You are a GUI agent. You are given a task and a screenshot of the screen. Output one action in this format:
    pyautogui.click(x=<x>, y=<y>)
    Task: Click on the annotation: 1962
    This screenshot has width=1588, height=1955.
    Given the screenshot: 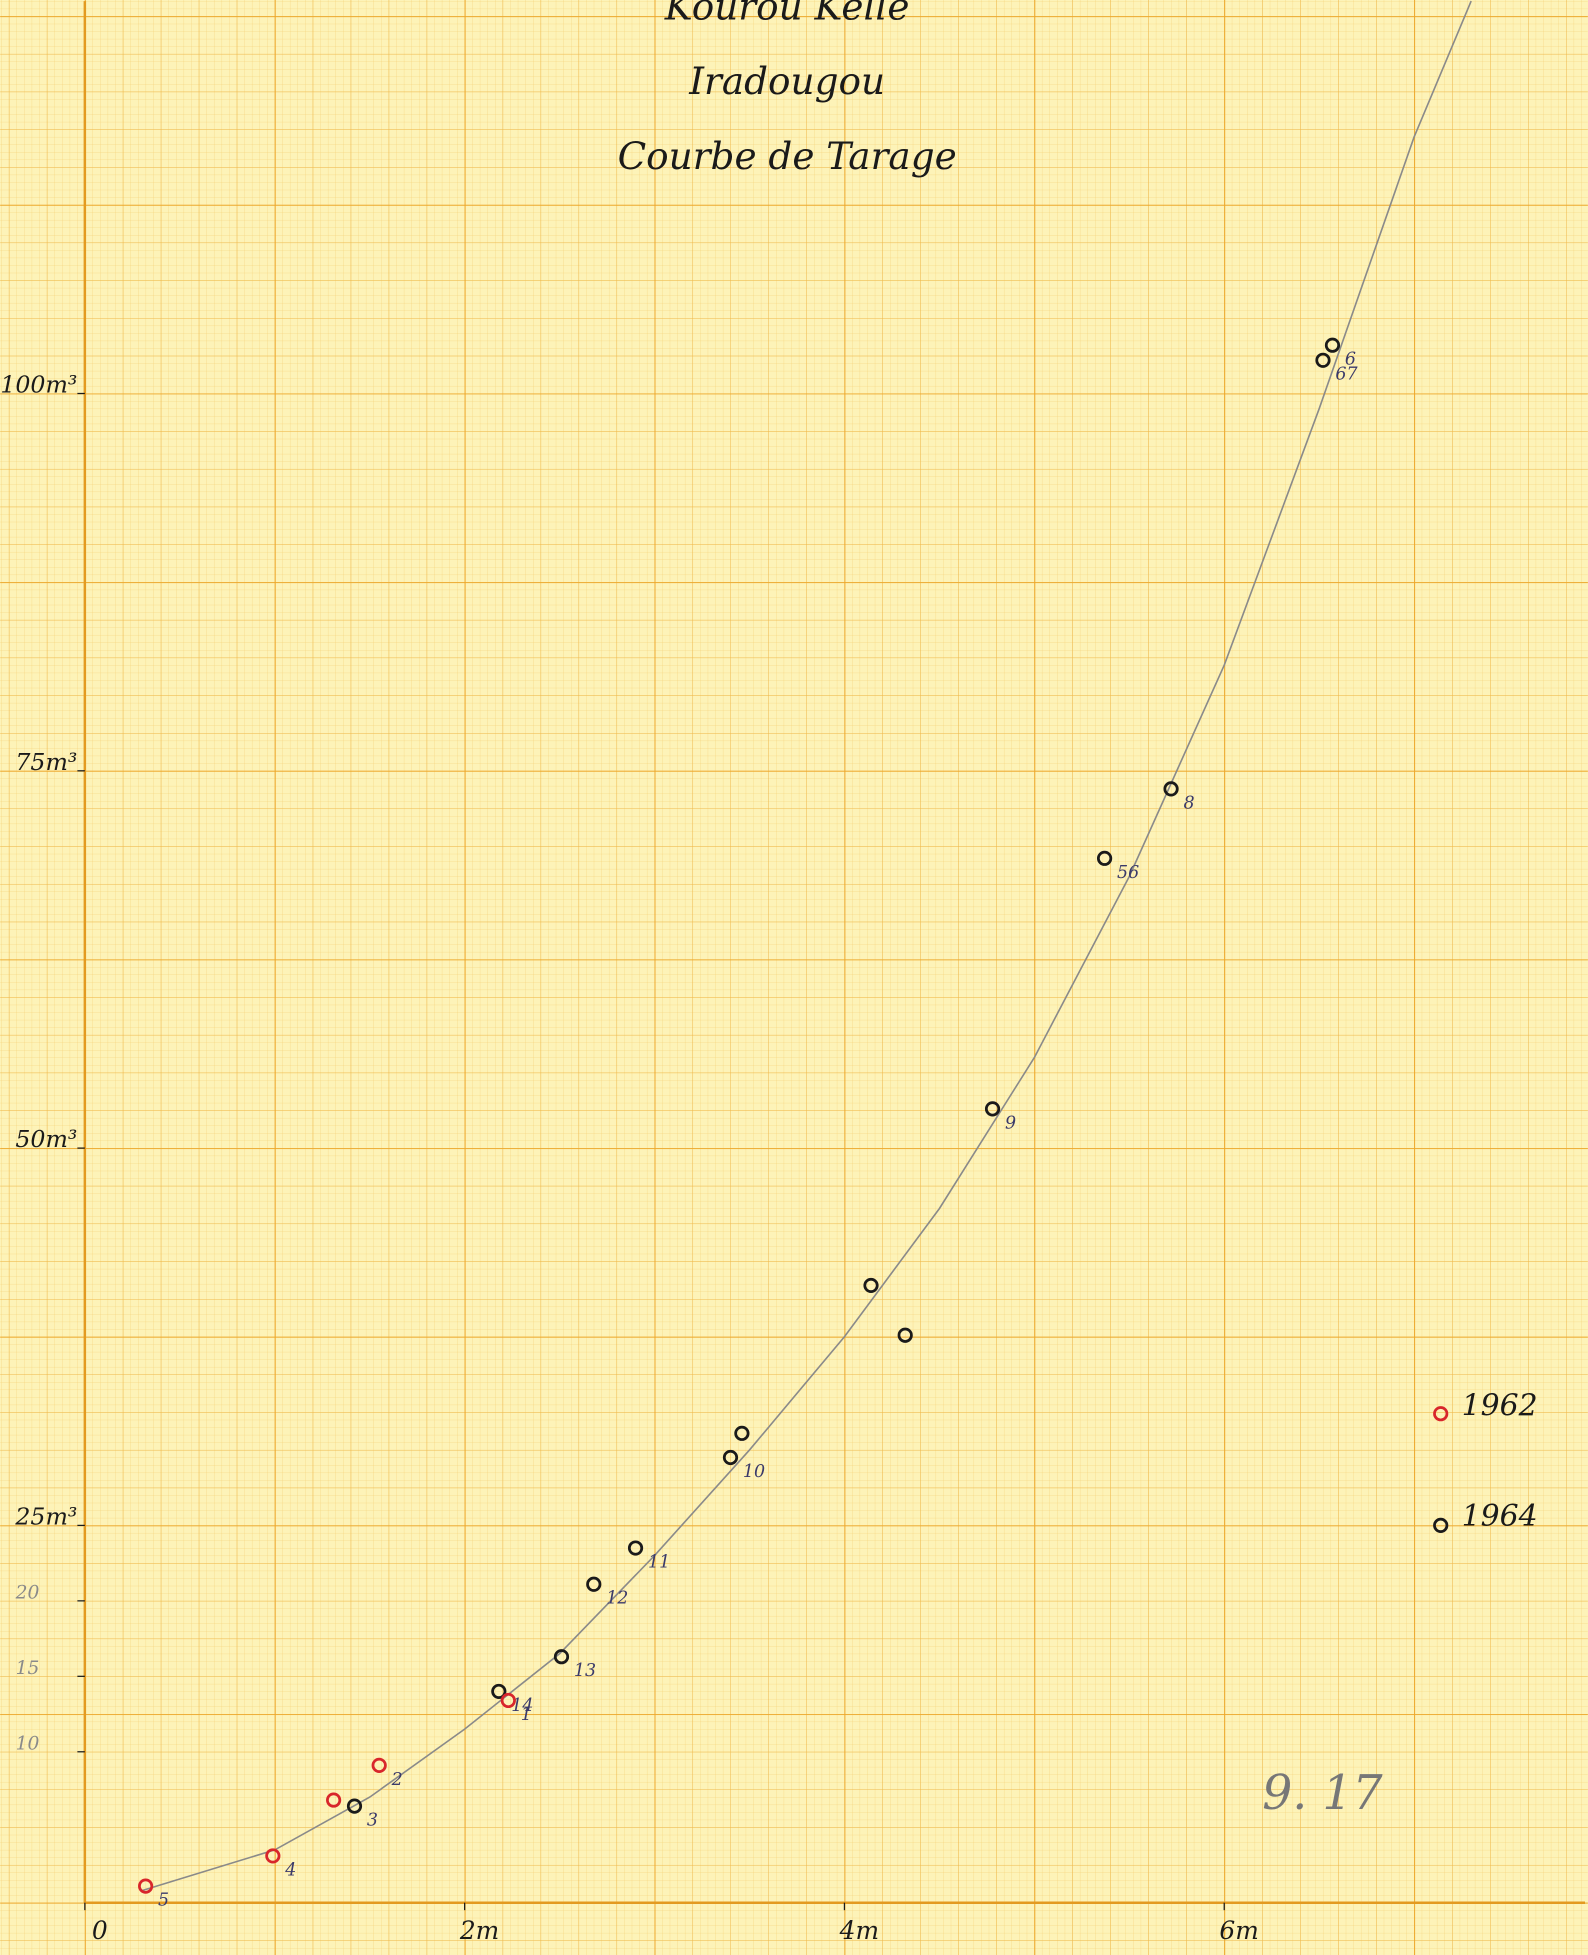 What is the action you would take?
    pyautogui.click(x=1500, y=1406)
    